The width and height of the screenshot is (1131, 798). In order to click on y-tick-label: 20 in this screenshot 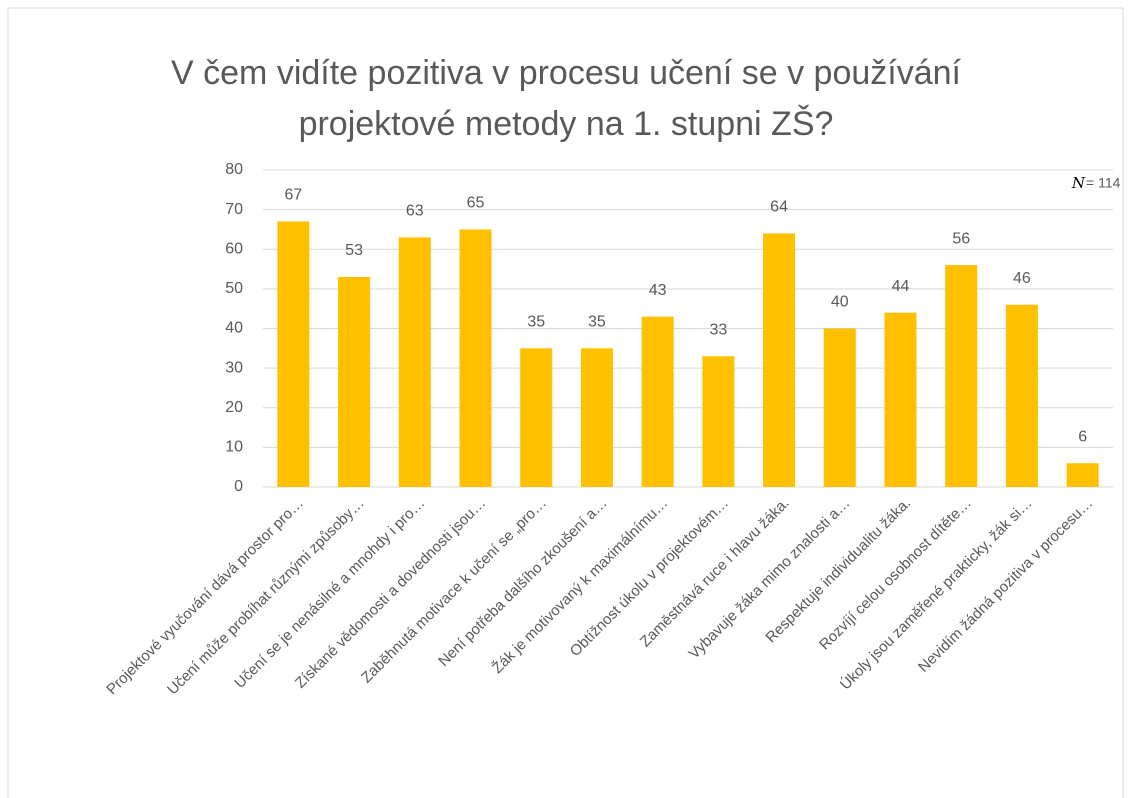, I will do `click(234, 407)`.